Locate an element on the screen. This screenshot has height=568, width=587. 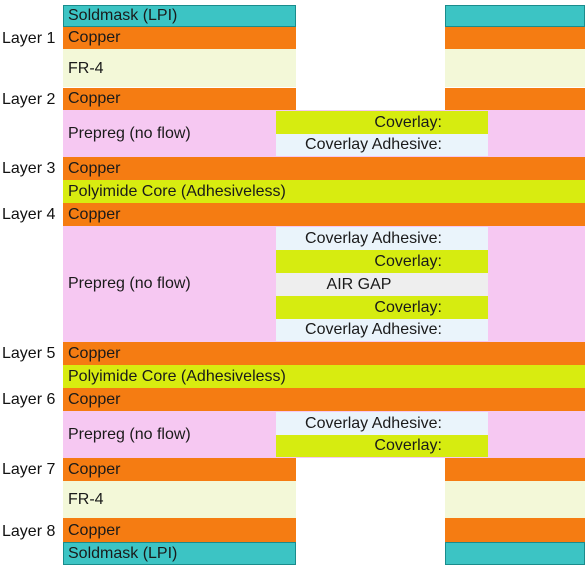
soldmask-bottom-label: Soldmask (LPI) is located at coordinates (123, 553).